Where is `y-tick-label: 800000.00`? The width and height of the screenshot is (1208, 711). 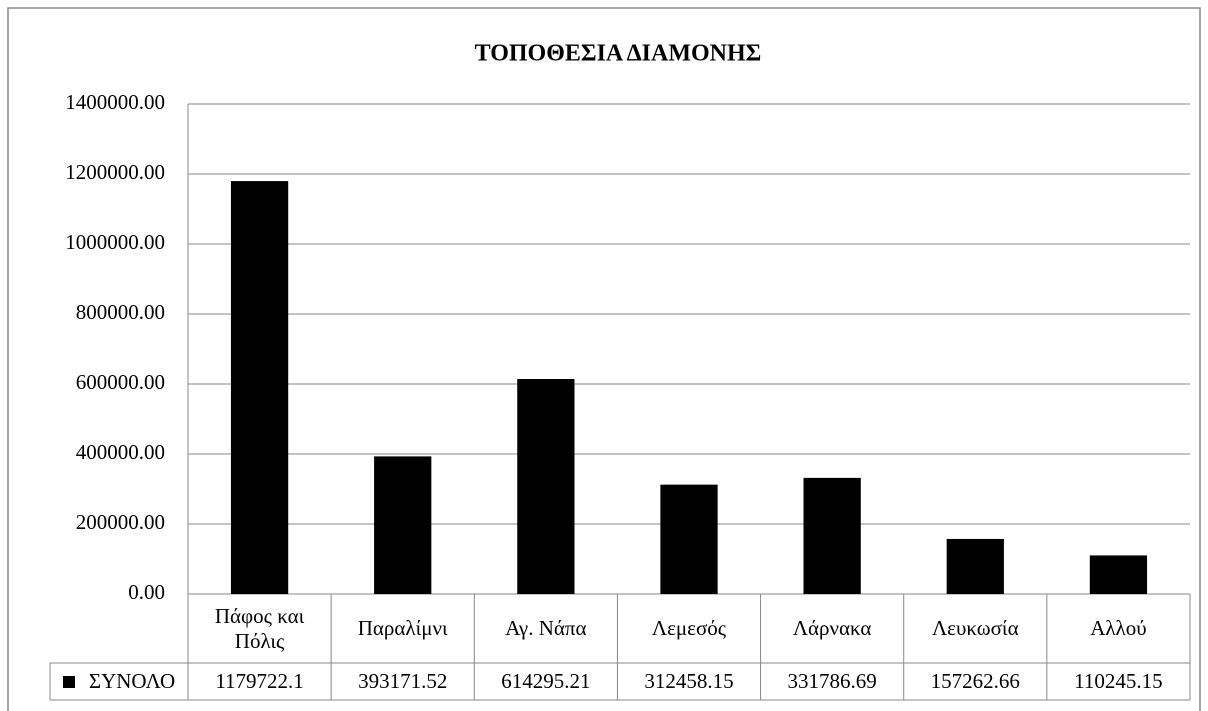
y-tick-label: 800000.00 is located at coordinates (120, 312).